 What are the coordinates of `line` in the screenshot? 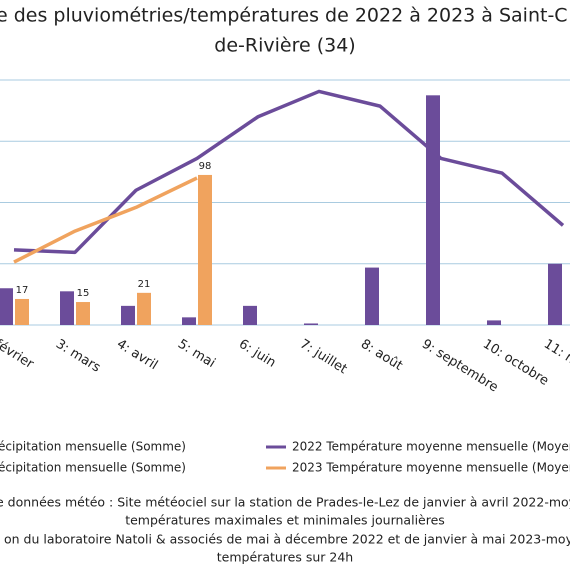 It's located at (105, 220).